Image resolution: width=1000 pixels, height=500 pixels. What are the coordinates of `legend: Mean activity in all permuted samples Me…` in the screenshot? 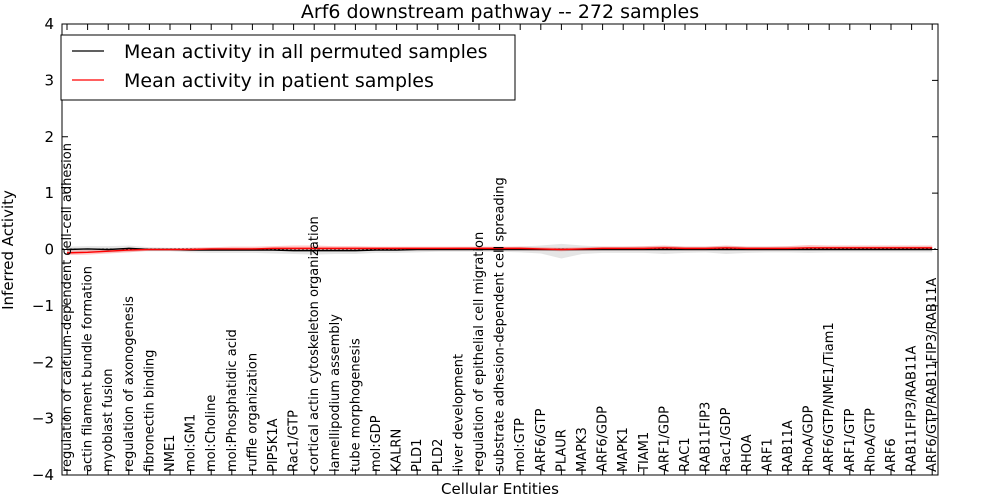 It's located at (288, 67).